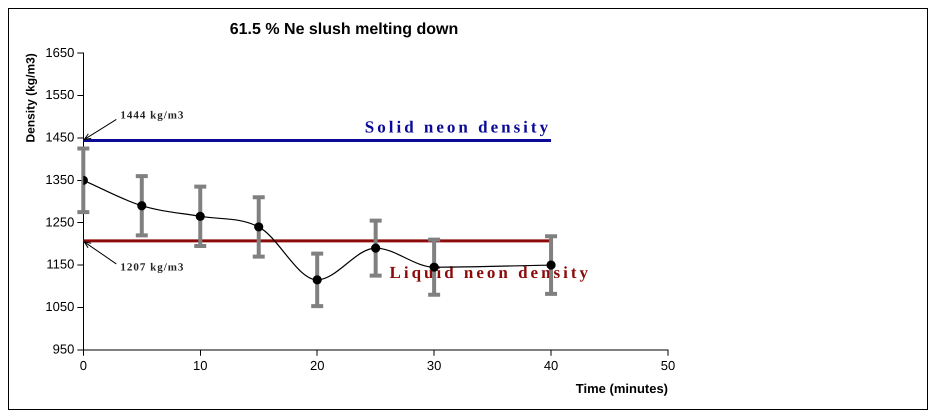 This screenshot has height=419, width=938. What do you see at coordinates (59, 94) in the screenshot?
I see `y-tick-label: 1550` at bounding box center [59, 94].